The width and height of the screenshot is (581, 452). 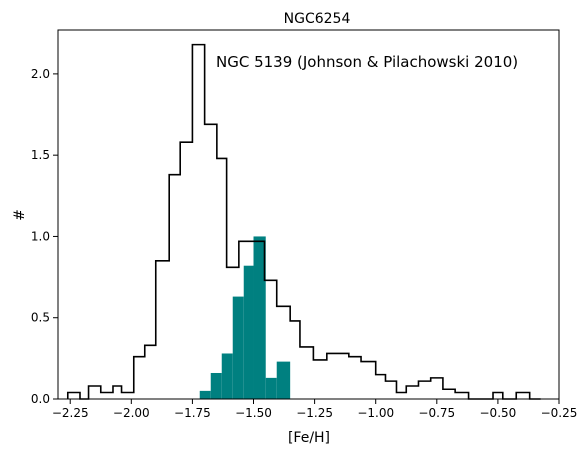 What do you see at coordinates (40, 318) in the screenshot?
I see `y-tick-label: 0.5` at bounding box center [40, 318].